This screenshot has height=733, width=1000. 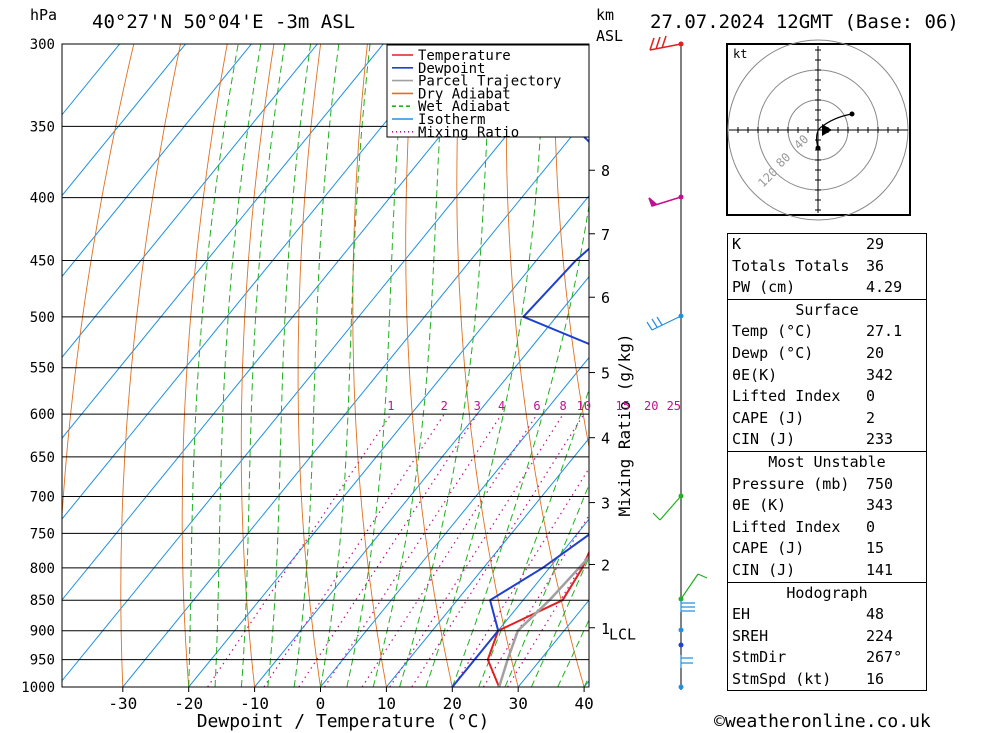 I want to click on stats-row: PW (cm) 4.29, so click(x=827, y=288).